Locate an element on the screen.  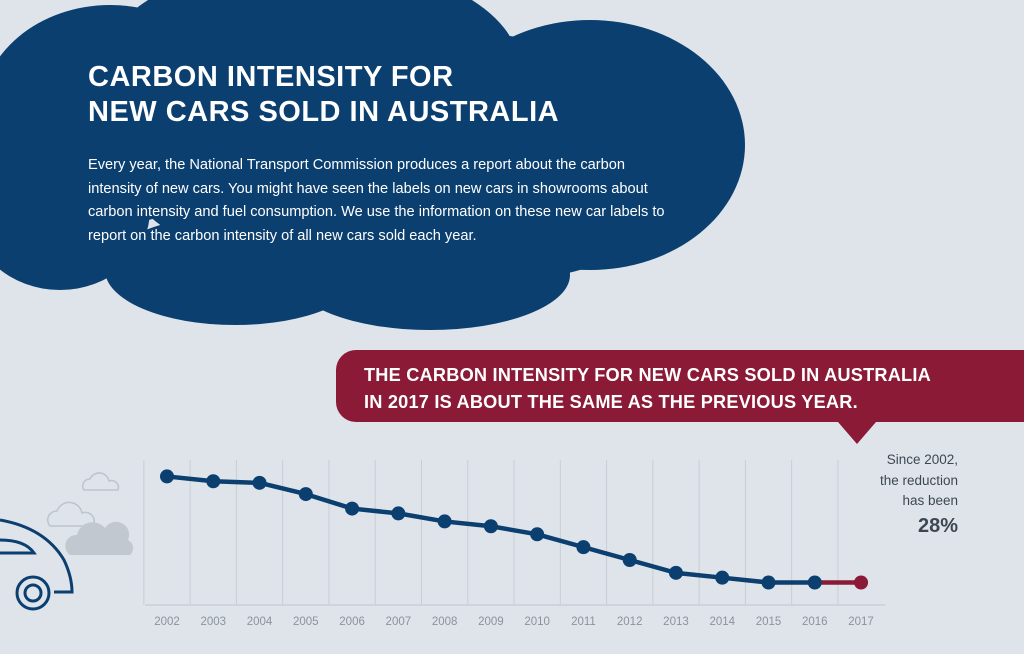
x-tick-label: 2011 is located at coordinates (583, 622).